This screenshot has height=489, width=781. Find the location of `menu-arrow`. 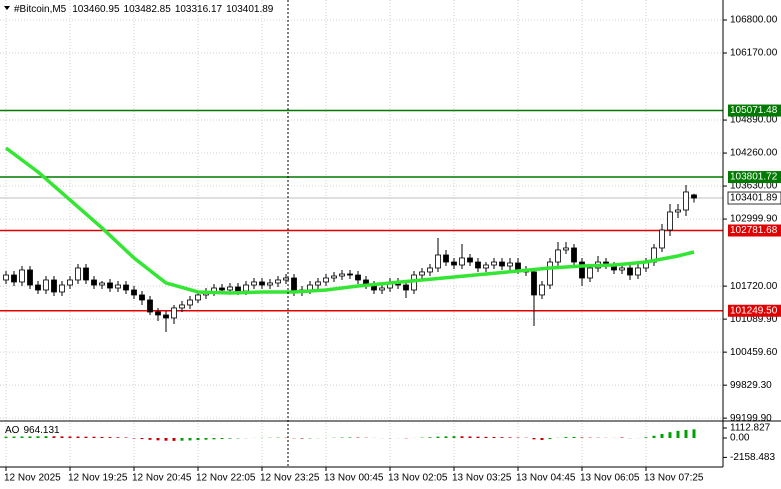

menu-arrow is located at coordinates (7, 8).